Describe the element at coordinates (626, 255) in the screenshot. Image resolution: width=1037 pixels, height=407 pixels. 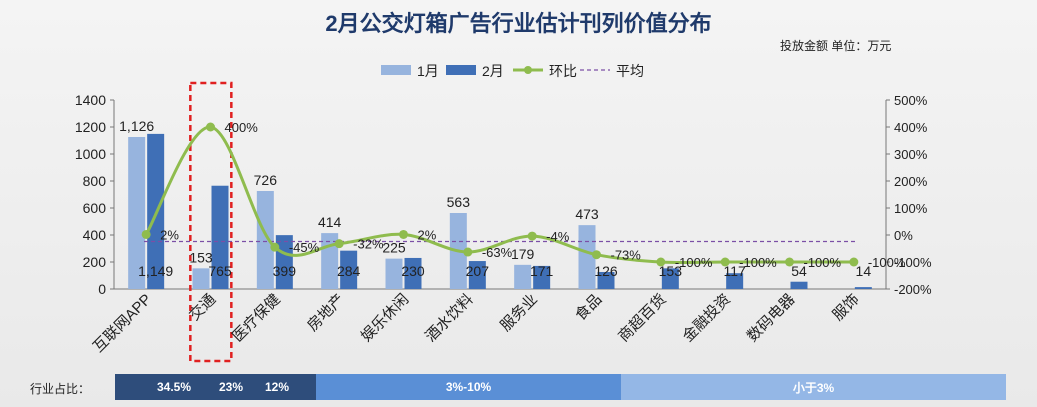
I see `ratio-value-label: -73%` at that location.